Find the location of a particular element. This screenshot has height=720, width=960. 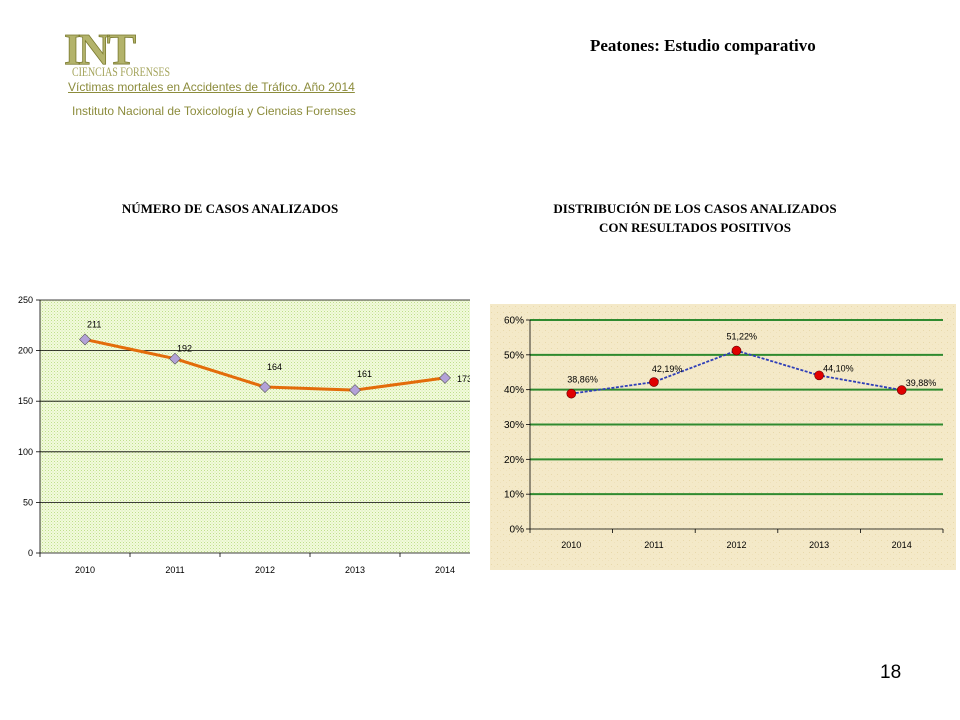

y-tick-label: 250 is located at coordinates (25, 300).